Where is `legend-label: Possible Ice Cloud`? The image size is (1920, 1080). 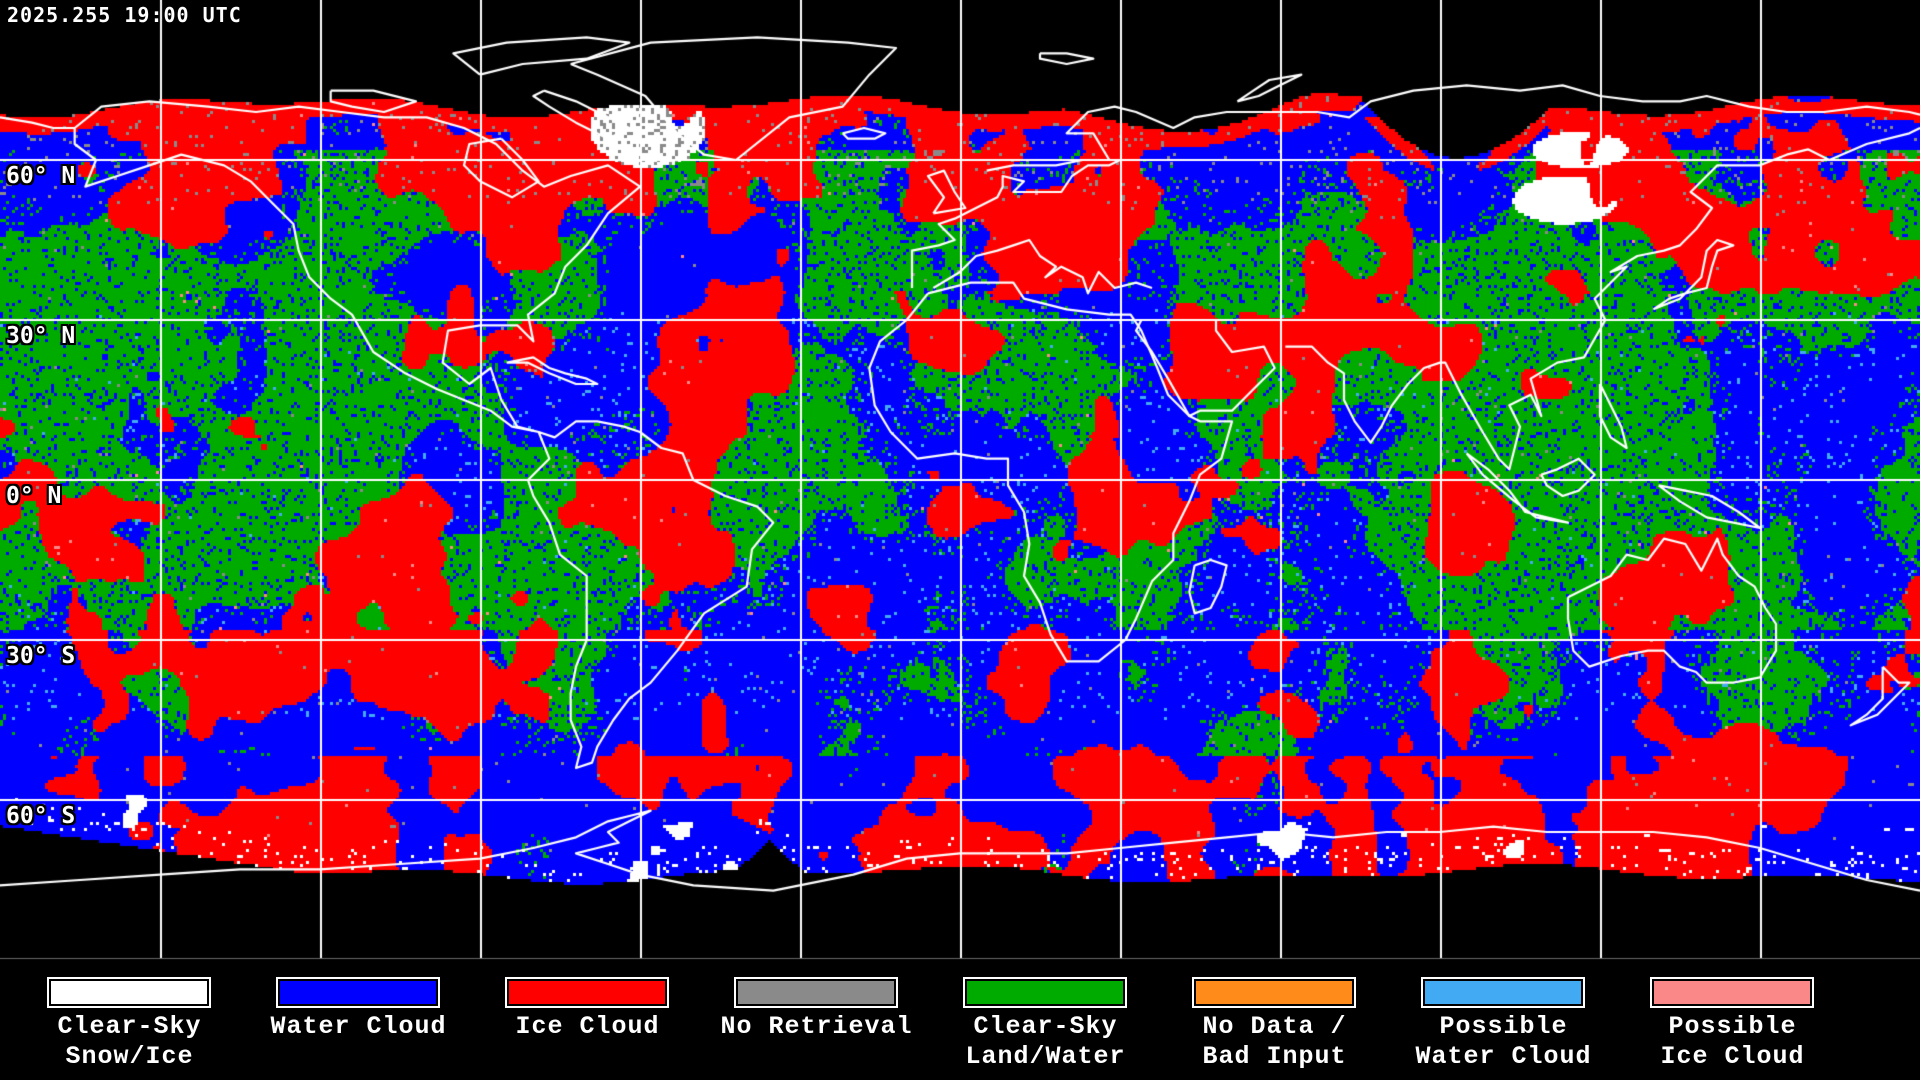
legend-label: Possible Ice Cloud is located at coordinates (1732, 1041).